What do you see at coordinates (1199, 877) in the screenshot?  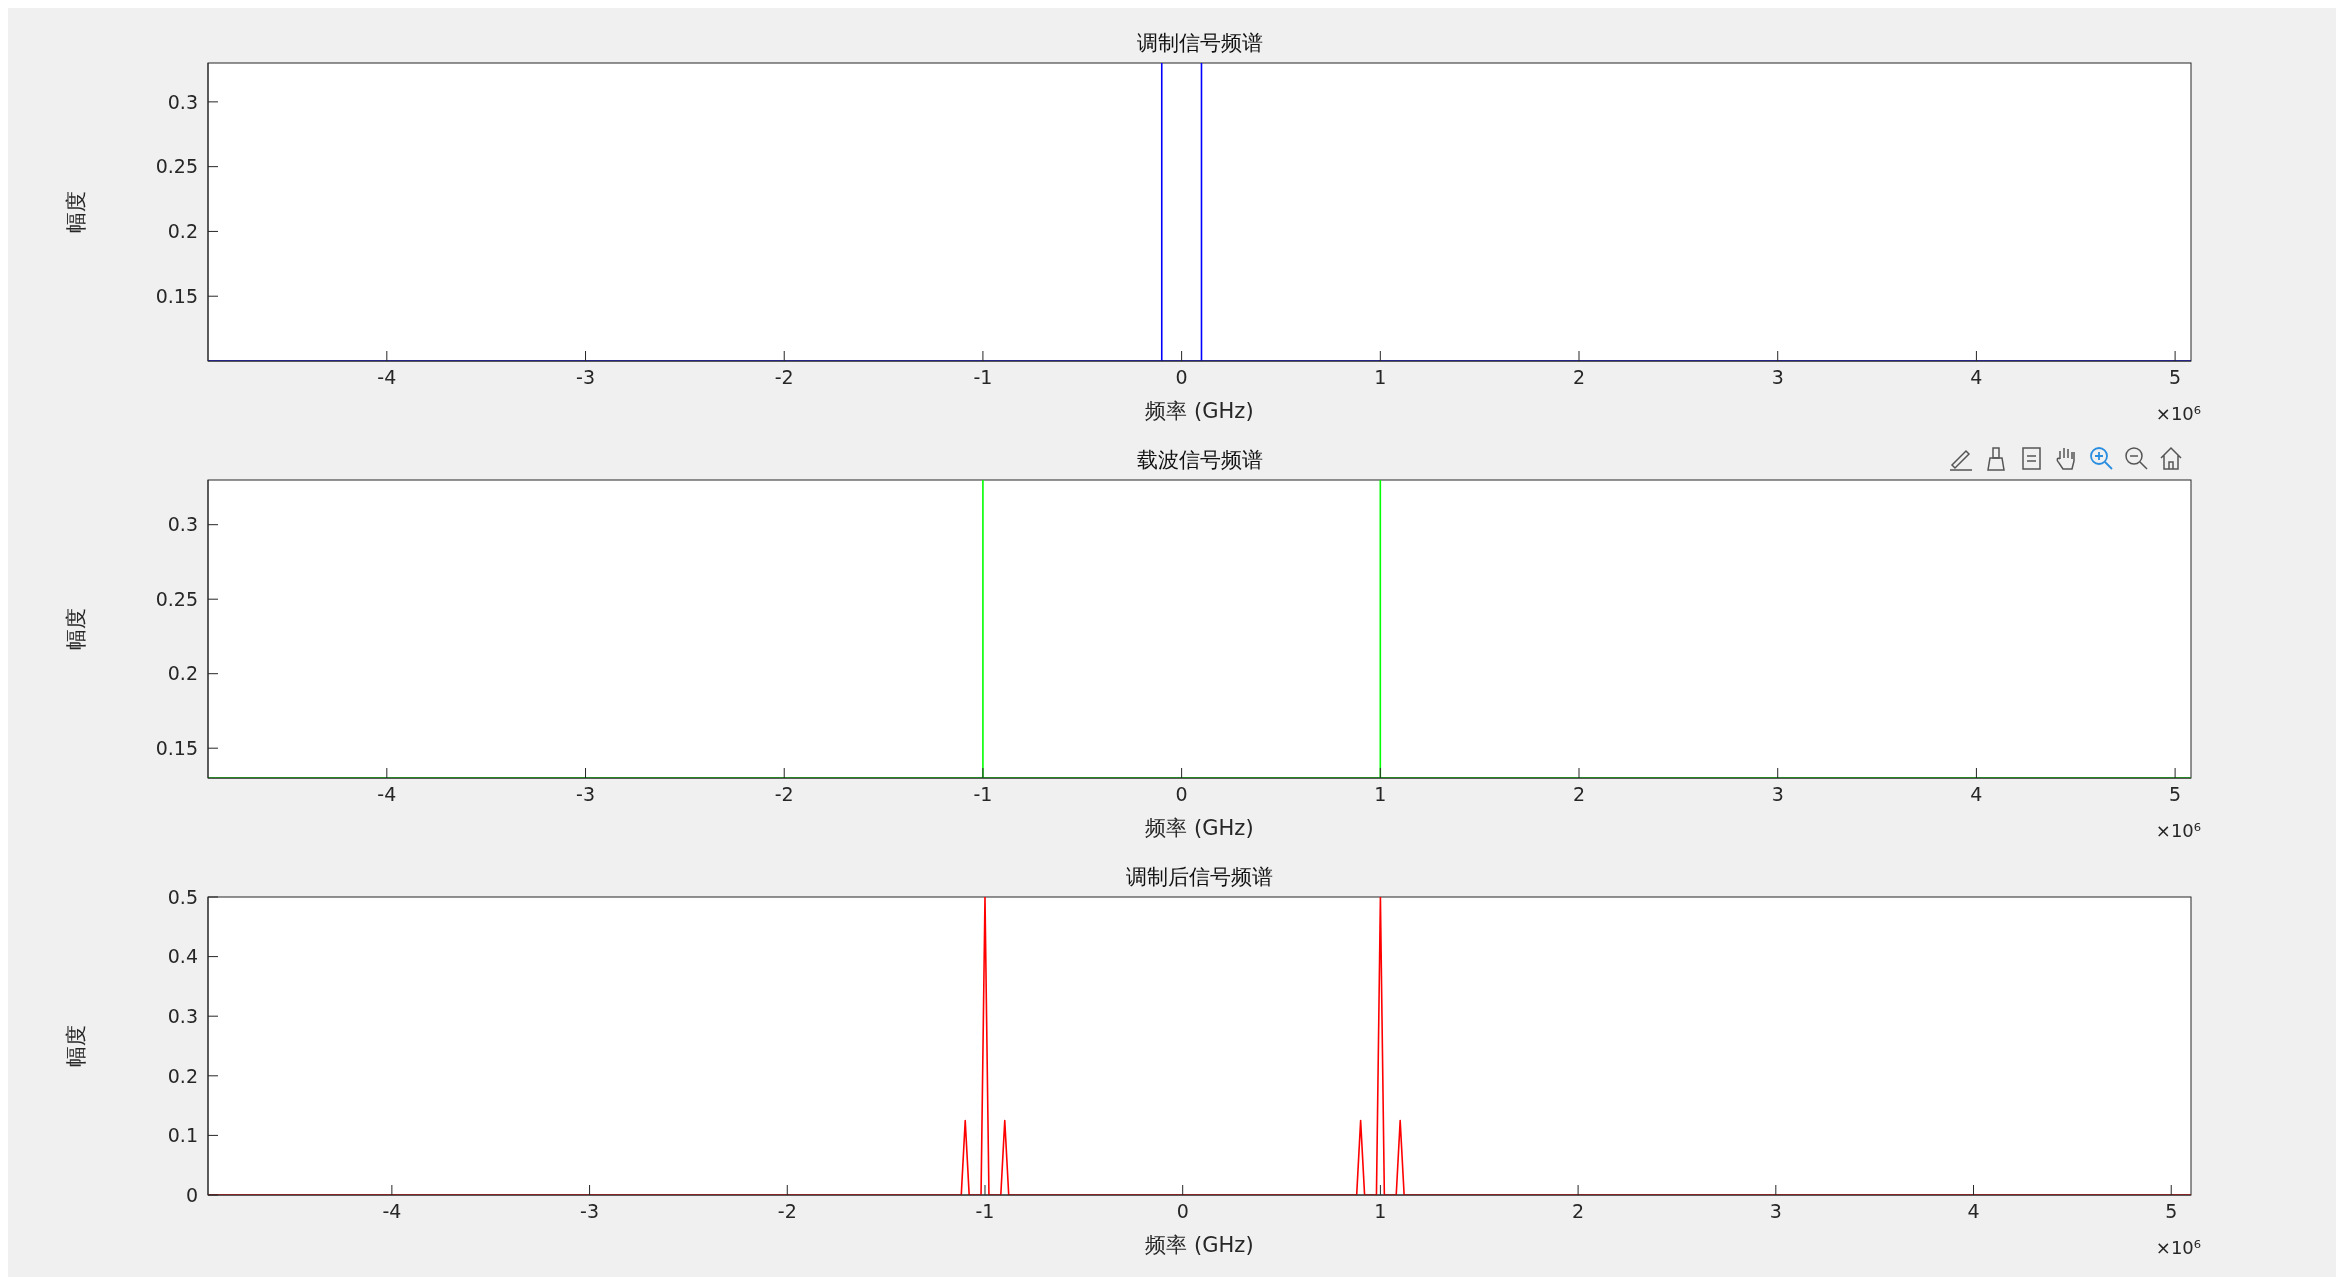 I see `chart-title: 调制后信号频谱` at bounding box center [1199, 877].